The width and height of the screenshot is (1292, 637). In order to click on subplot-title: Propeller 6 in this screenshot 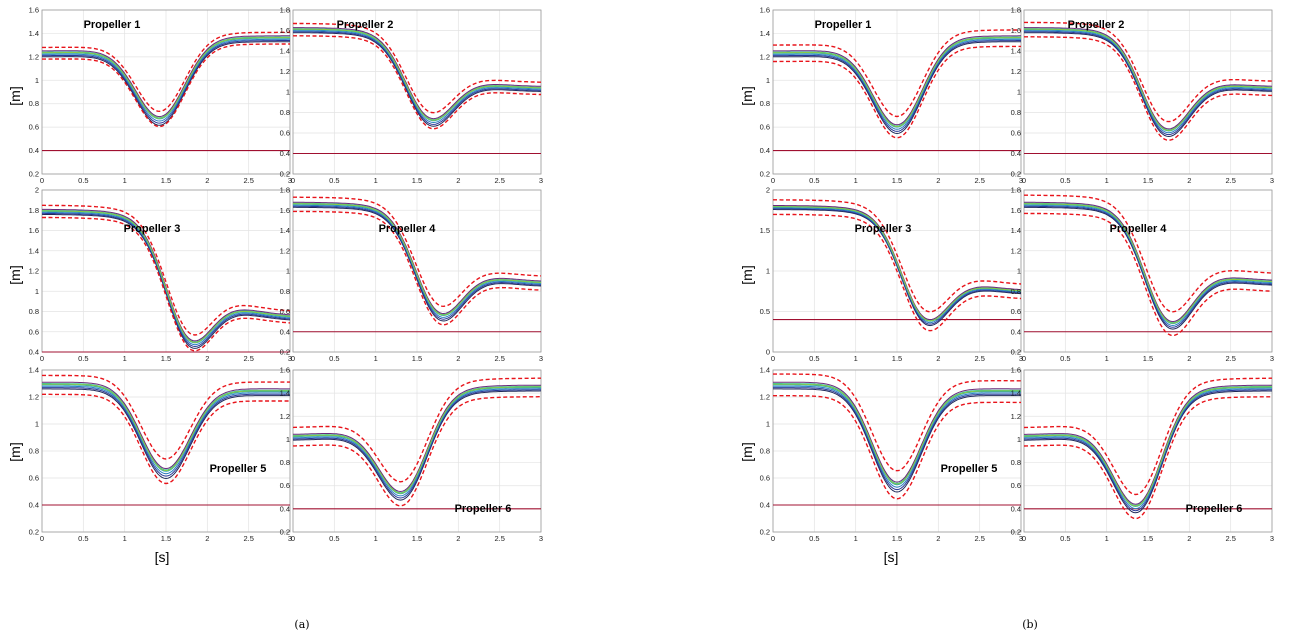, I will do `click(483, 509)`.